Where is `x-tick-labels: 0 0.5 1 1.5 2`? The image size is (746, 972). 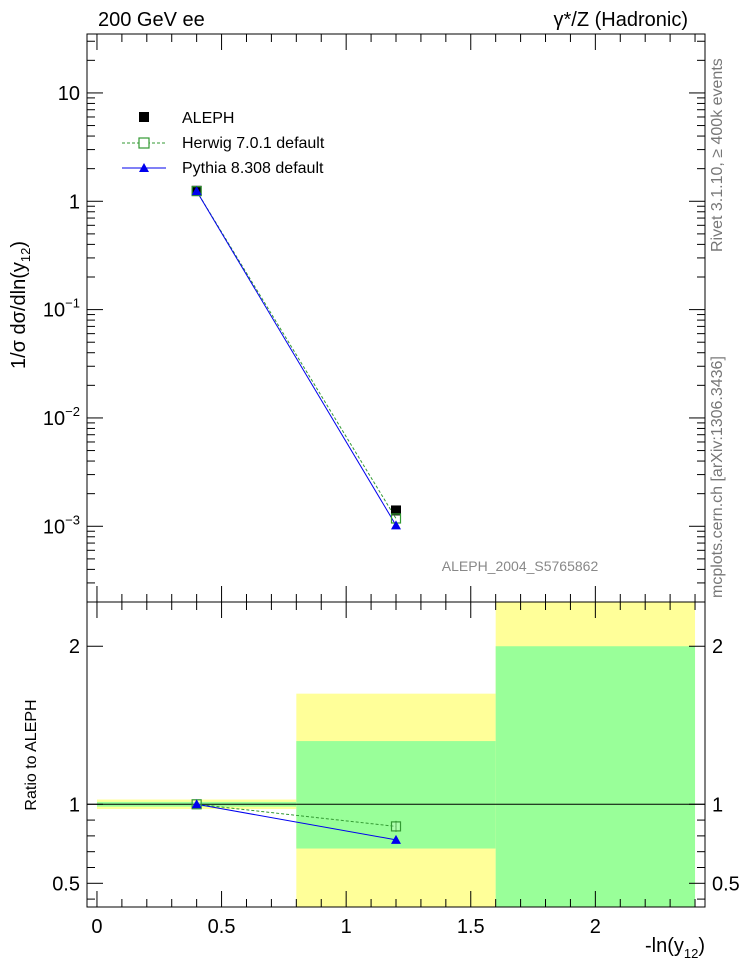 x-tick-labels: 0 0.5 1 1.5 2 is located at coordinates (346, 927).